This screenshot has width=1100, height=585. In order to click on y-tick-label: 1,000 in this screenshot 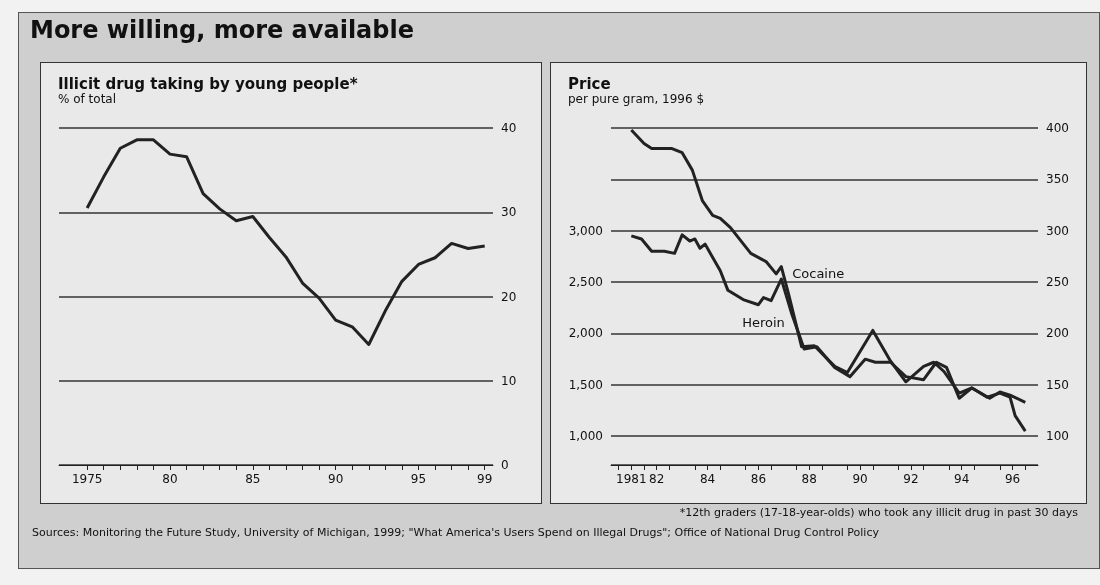, I will do `click(585, 436)`.